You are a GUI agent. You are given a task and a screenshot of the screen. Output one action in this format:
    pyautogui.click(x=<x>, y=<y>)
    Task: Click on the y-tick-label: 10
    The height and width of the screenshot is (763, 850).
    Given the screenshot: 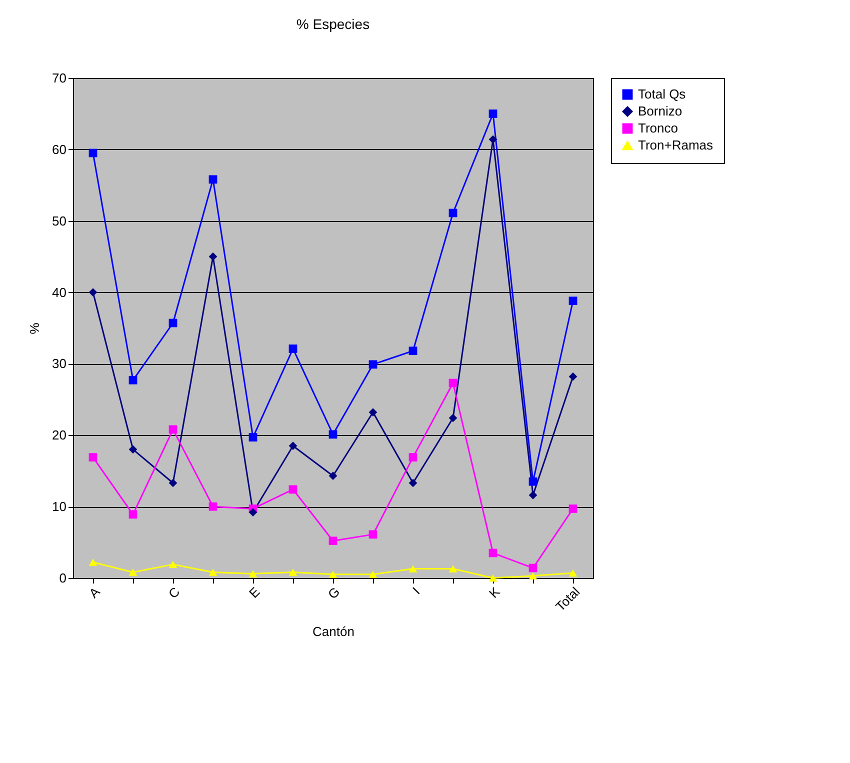 What is the action you would take?
    pyautogui.click(x=59, y=506)
    